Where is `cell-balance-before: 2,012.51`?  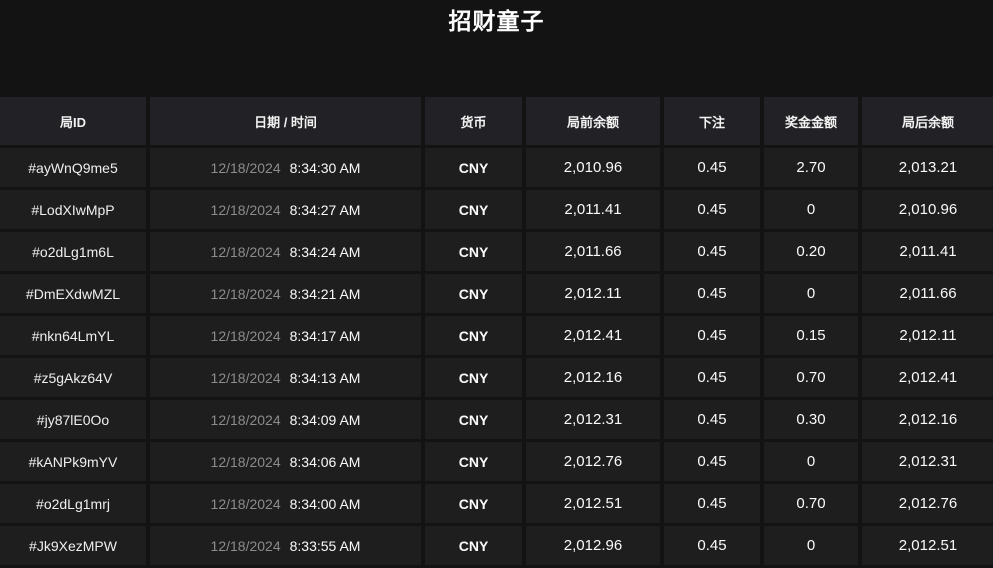
cell-balance-before: 2,012.51 is located at coordinates (593, 503).